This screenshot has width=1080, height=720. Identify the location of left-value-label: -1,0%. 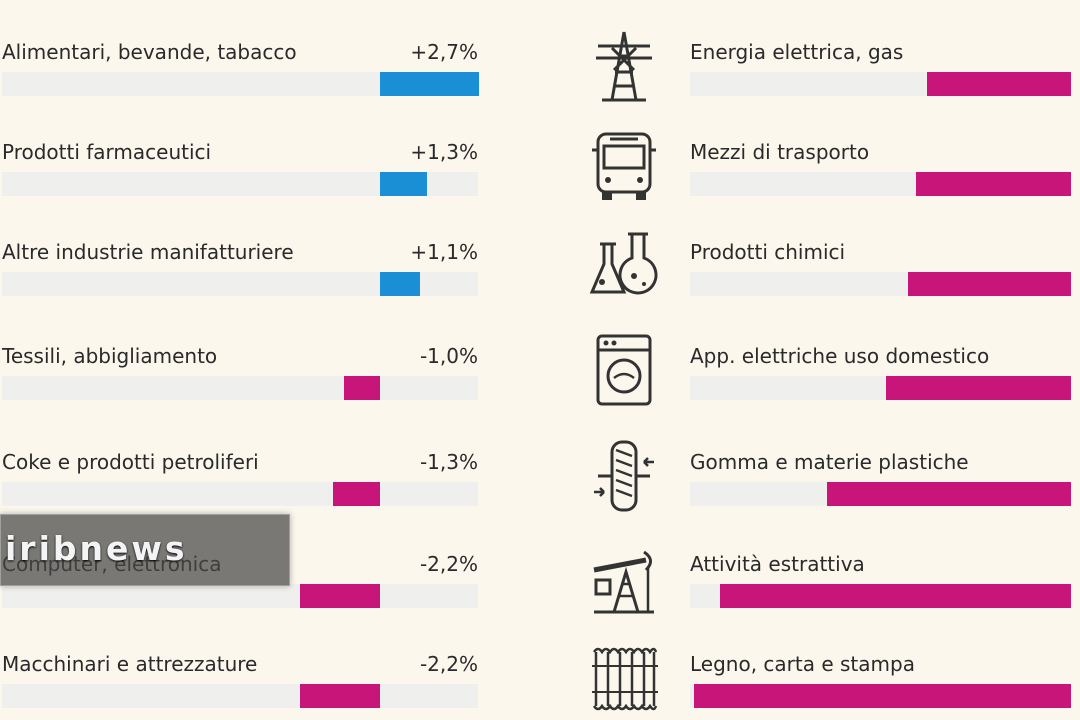
(448, 356).